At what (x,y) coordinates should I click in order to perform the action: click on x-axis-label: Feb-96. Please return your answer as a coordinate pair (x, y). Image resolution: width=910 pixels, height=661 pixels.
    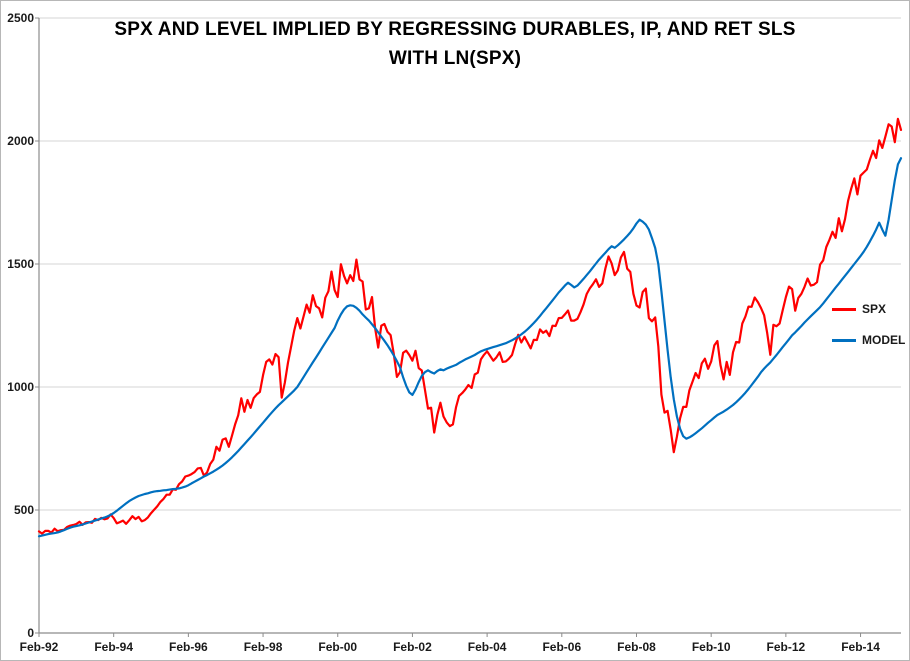
    Looking at the image, I should click on (188, 647).